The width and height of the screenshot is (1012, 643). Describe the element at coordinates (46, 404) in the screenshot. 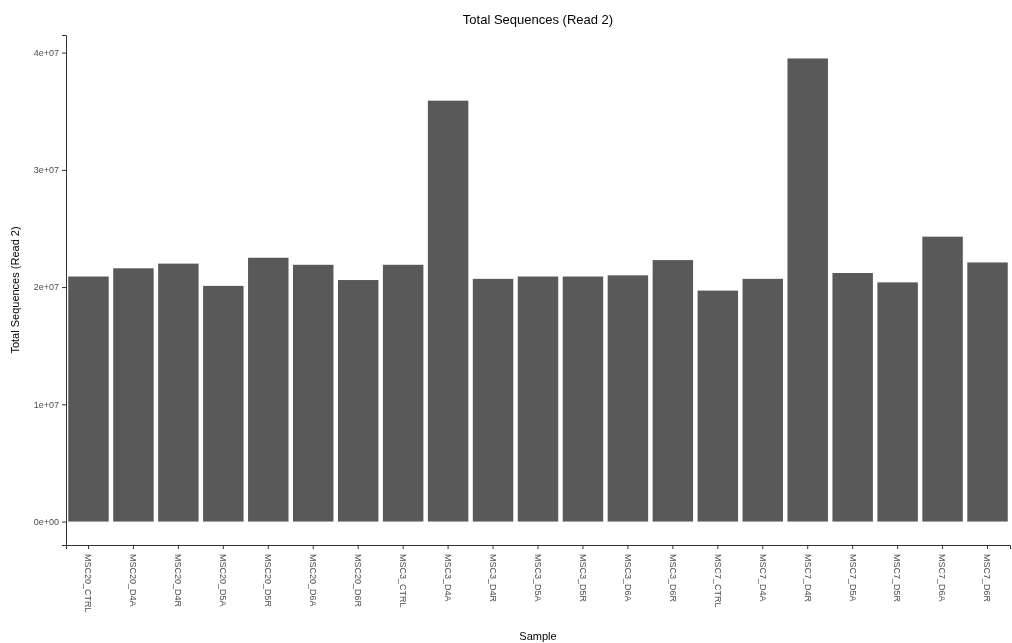

I see `y-tick-label: 1e+07` at that location.